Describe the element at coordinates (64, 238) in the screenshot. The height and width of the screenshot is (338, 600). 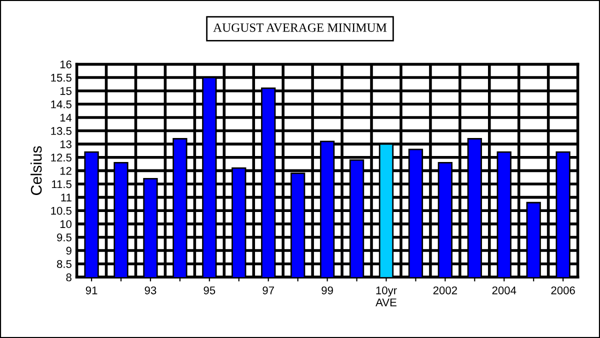
I see `y-tick-label: 9.5` at that location.